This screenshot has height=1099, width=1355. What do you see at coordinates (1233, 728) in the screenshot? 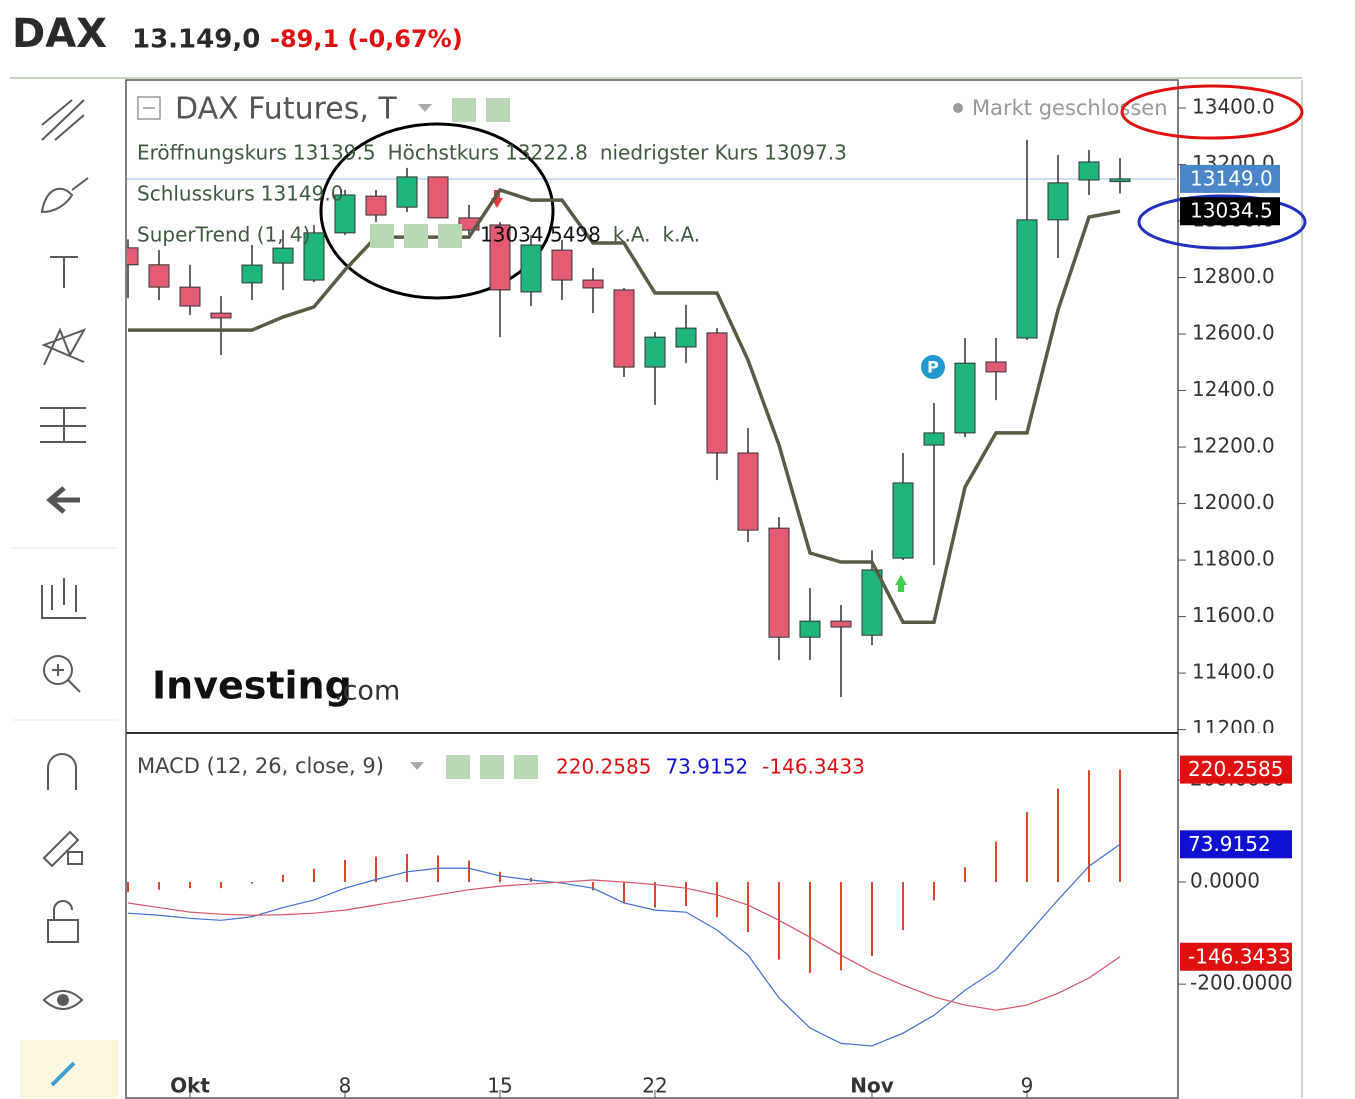
I see `y-tick-label: 11200.0` at bounding box center [1233, 728].